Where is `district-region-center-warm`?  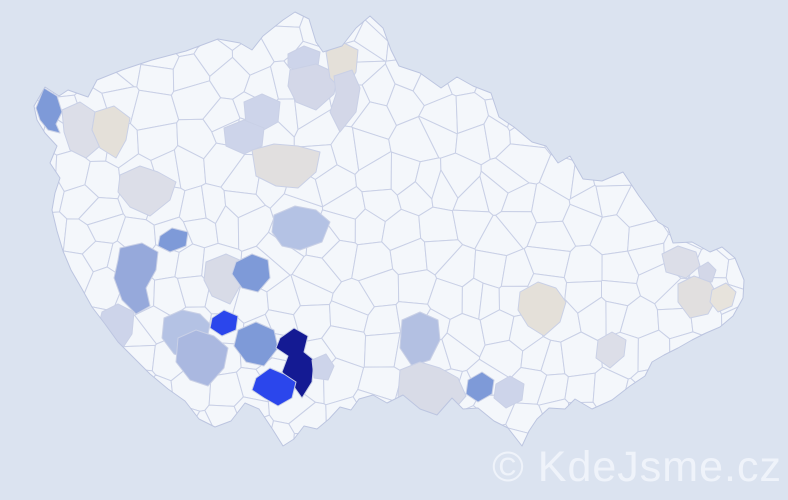
district-region-center-warm is located at coordinates (286, 166).